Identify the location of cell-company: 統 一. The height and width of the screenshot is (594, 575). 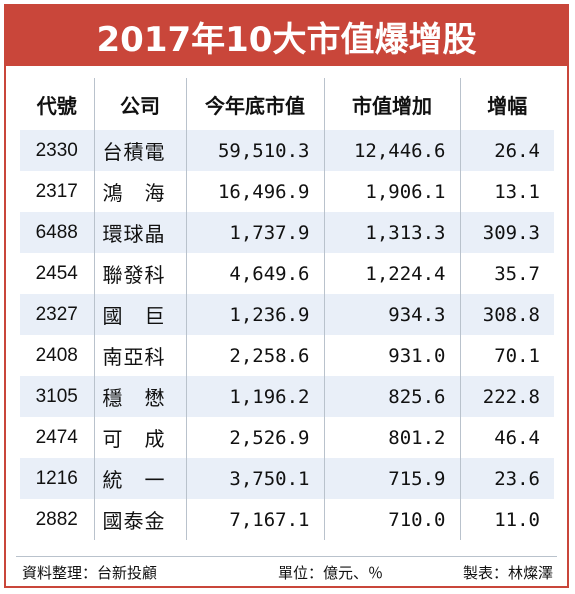
(139, 478).